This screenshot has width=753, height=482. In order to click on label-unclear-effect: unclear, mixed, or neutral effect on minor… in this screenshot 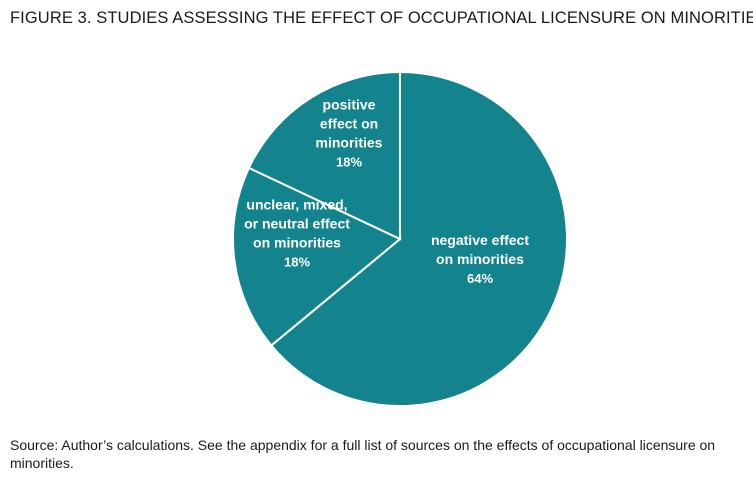, I will do `click(297, 233)`.